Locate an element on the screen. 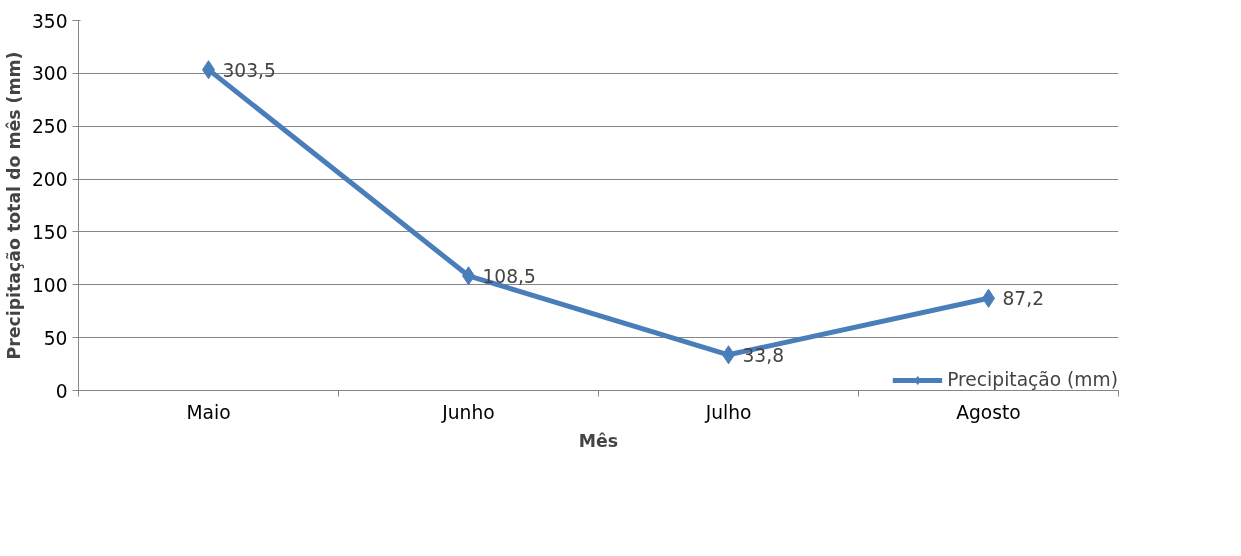 Image resolution: width=1241 pixels, height=556 pixels. y-tick-label: 0 is located at coordinates (61, 391).